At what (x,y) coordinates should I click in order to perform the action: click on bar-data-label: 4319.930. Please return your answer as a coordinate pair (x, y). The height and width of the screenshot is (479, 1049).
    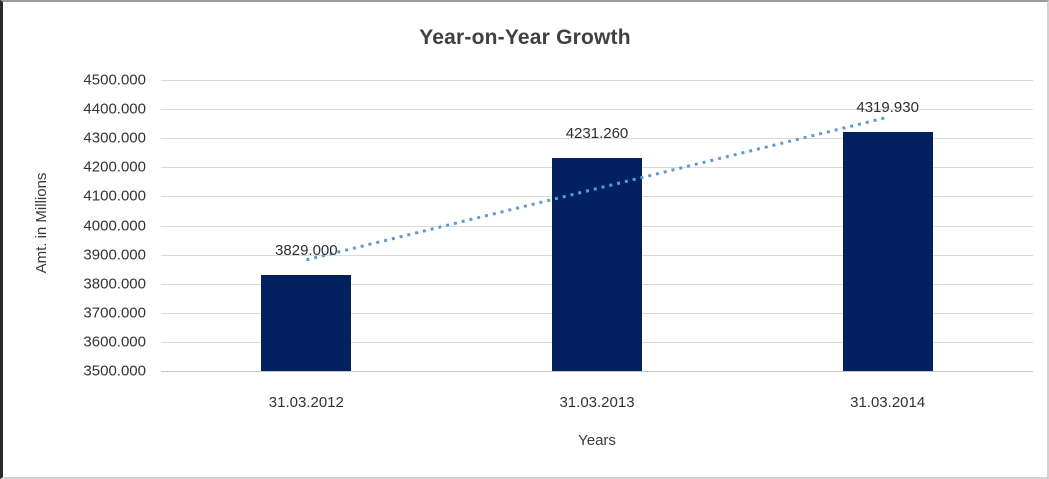
    Looking at the image, I should click on (887, 108).